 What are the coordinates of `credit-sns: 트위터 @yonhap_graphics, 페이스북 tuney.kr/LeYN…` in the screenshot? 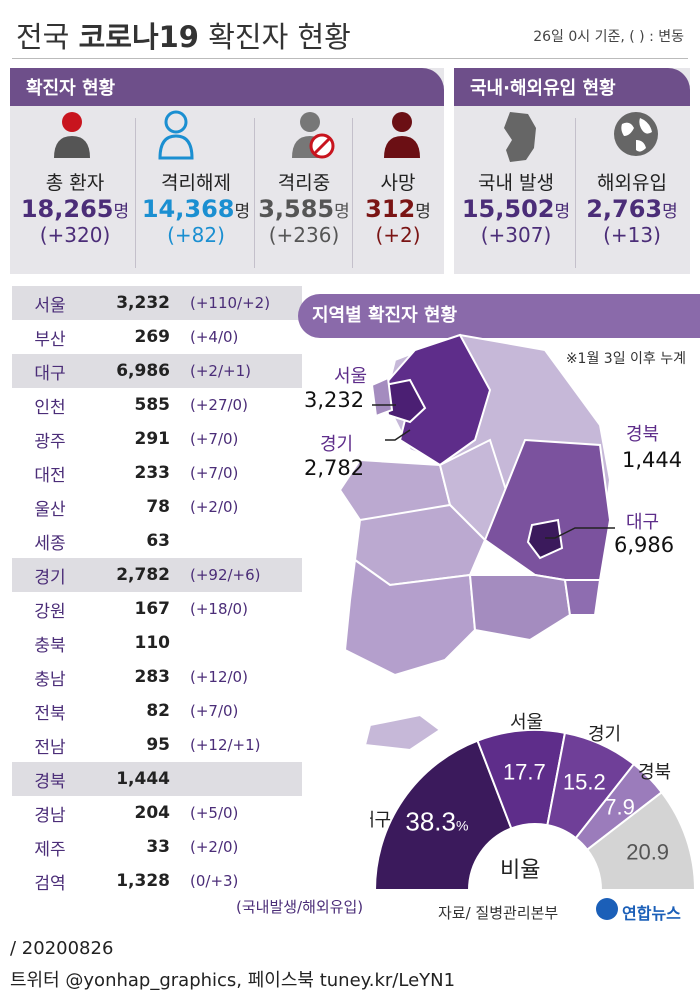 It's located at (233, 980).